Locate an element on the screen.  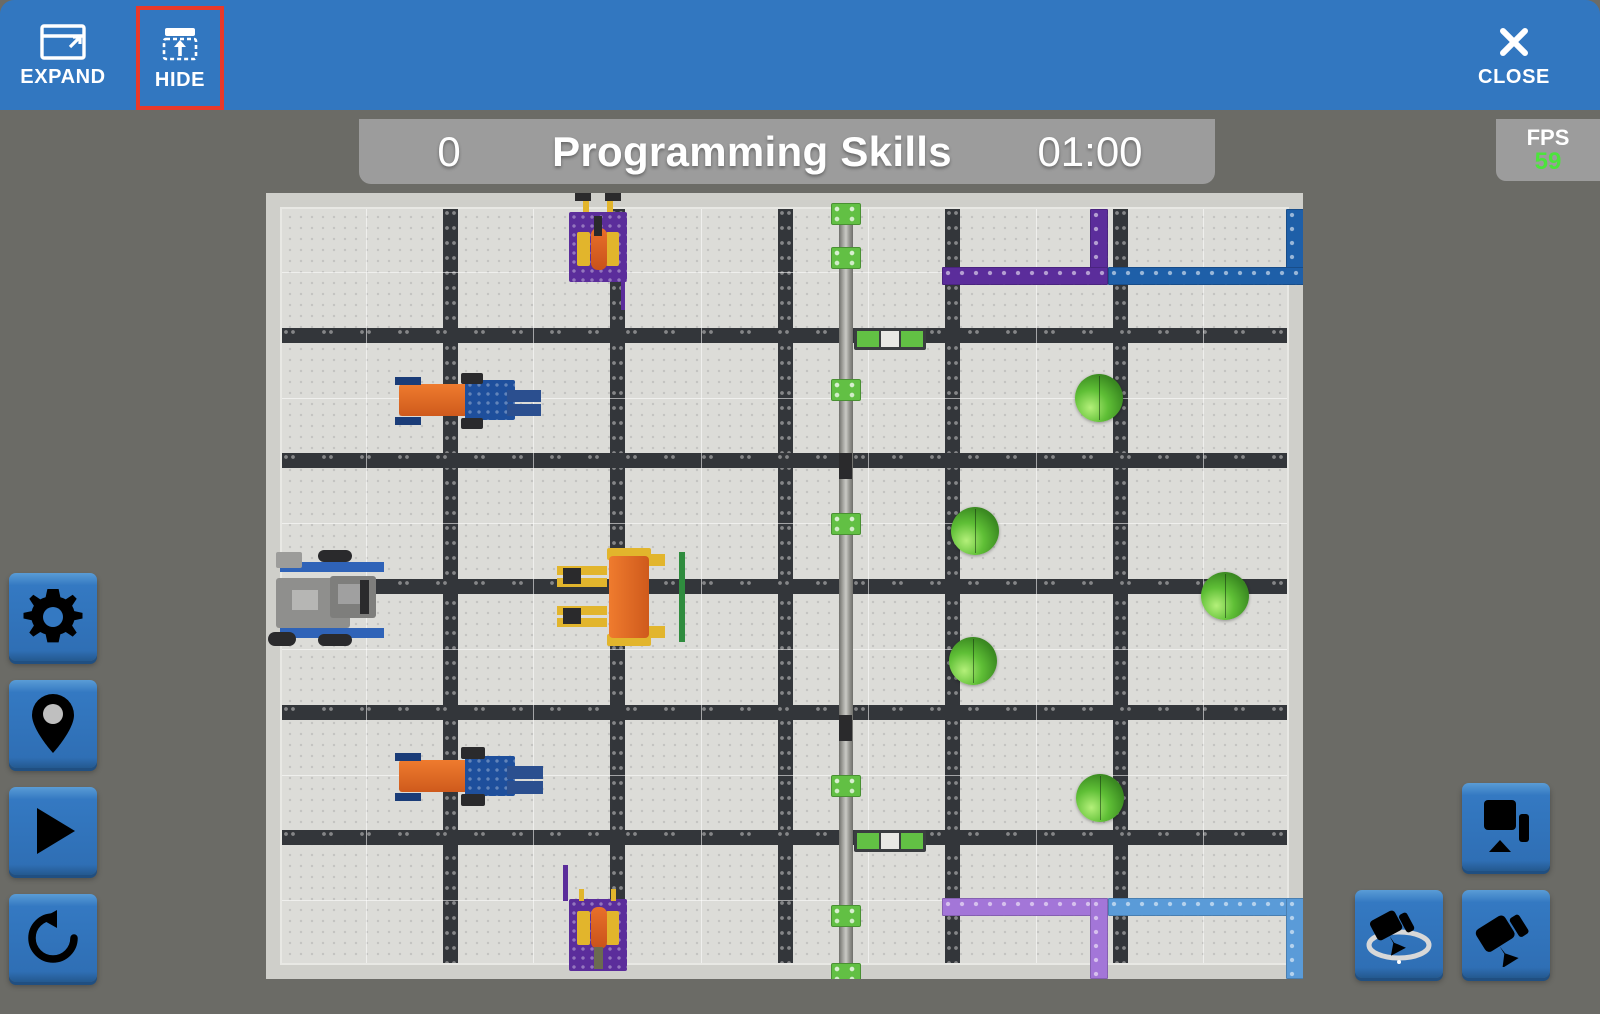
scoreboard: 0 Programming Skills 01:00 is located at coordinates (787, 151).